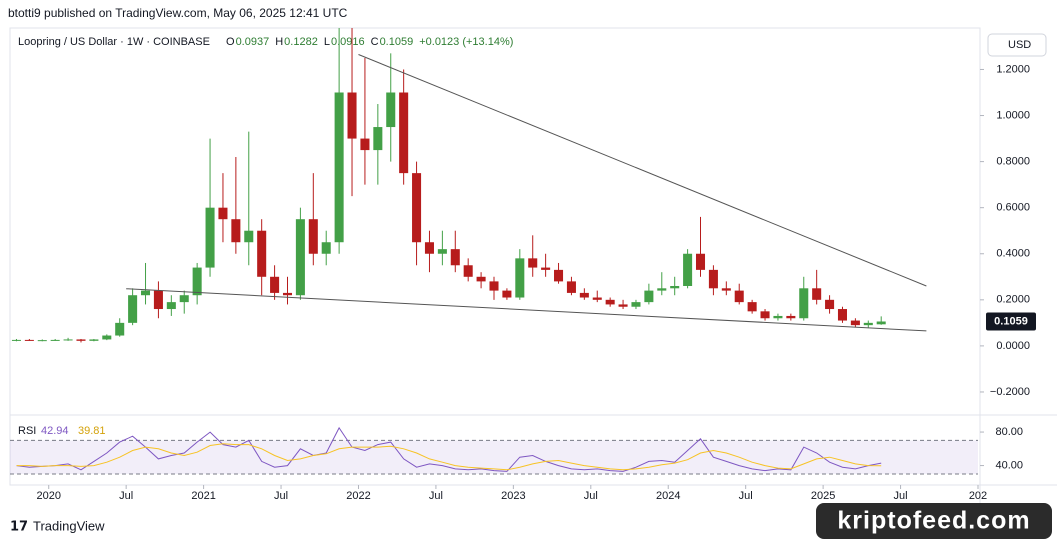  What do you see at coordinates (48, 496) in the screenshot?
I see `x-tick-label: 2020` at bounding box center [48, 496].